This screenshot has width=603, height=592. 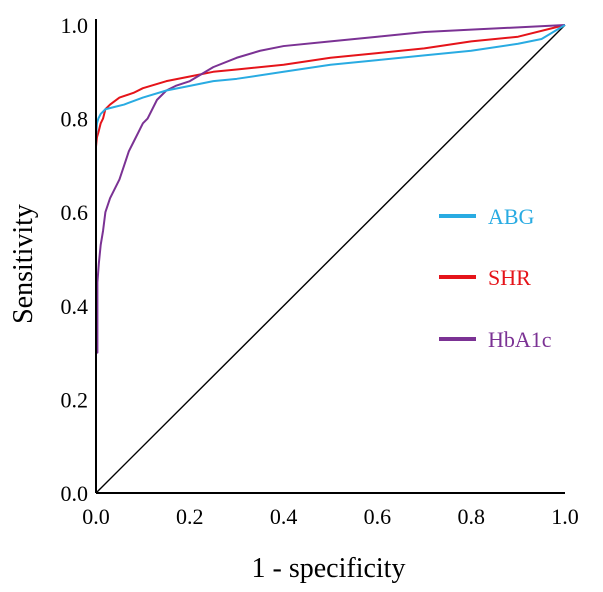 What do you see at coordinates (471, 516) in the screenshot?
I see `x-tick-label: 0.8` at bounding box center [471, 516].